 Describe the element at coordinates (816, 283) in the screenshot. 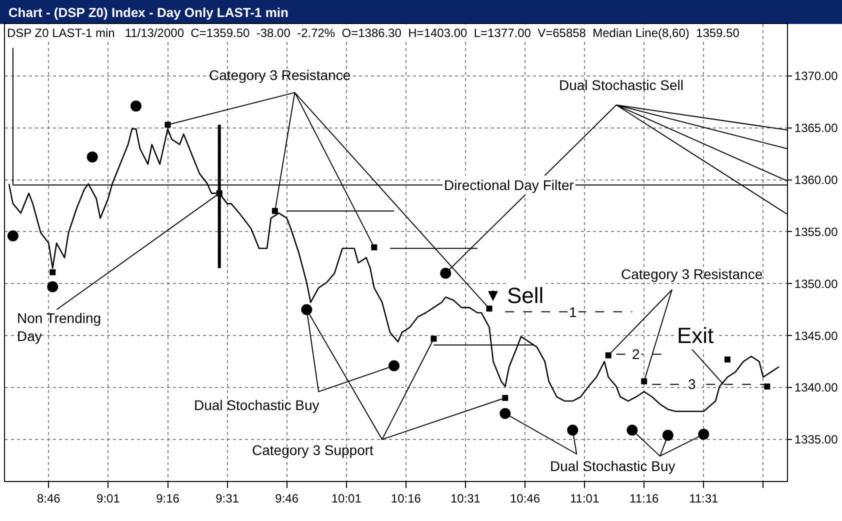

I see `y-tick-label: 1350.00` at that location.